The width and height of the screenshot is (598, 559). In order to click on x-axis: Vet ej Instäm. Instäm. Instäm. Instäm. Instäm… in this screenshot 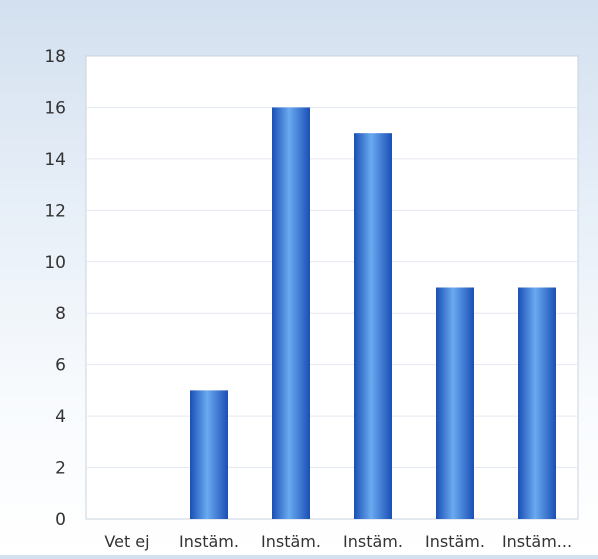, I will do `click(338, 541)`.